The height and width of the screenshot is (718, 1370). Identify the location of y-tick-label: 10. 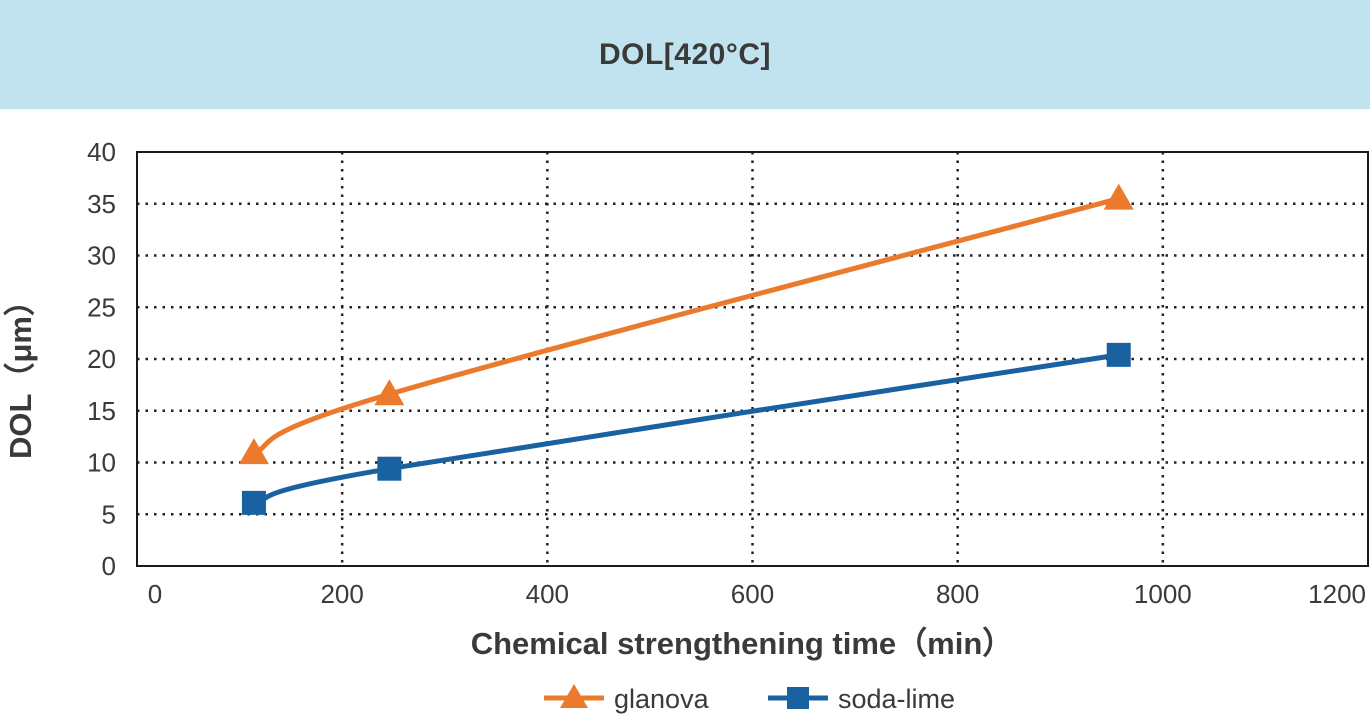
(101, 463).